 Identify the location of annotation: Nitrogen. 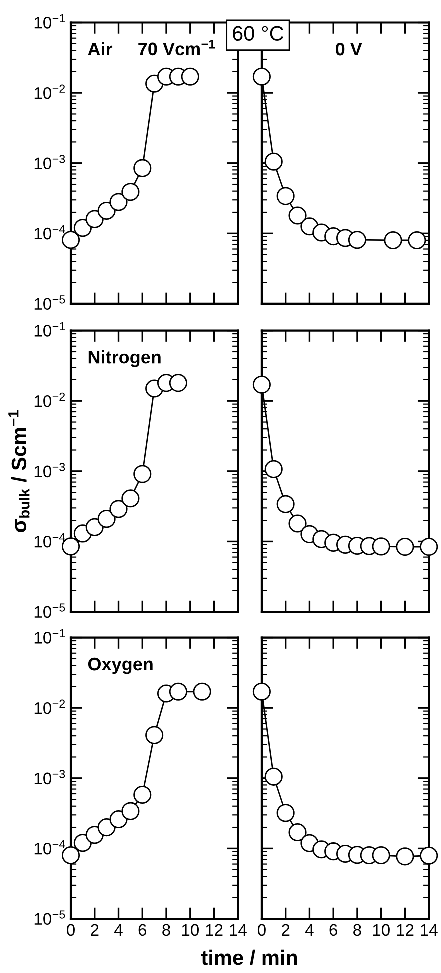
(124, 359).